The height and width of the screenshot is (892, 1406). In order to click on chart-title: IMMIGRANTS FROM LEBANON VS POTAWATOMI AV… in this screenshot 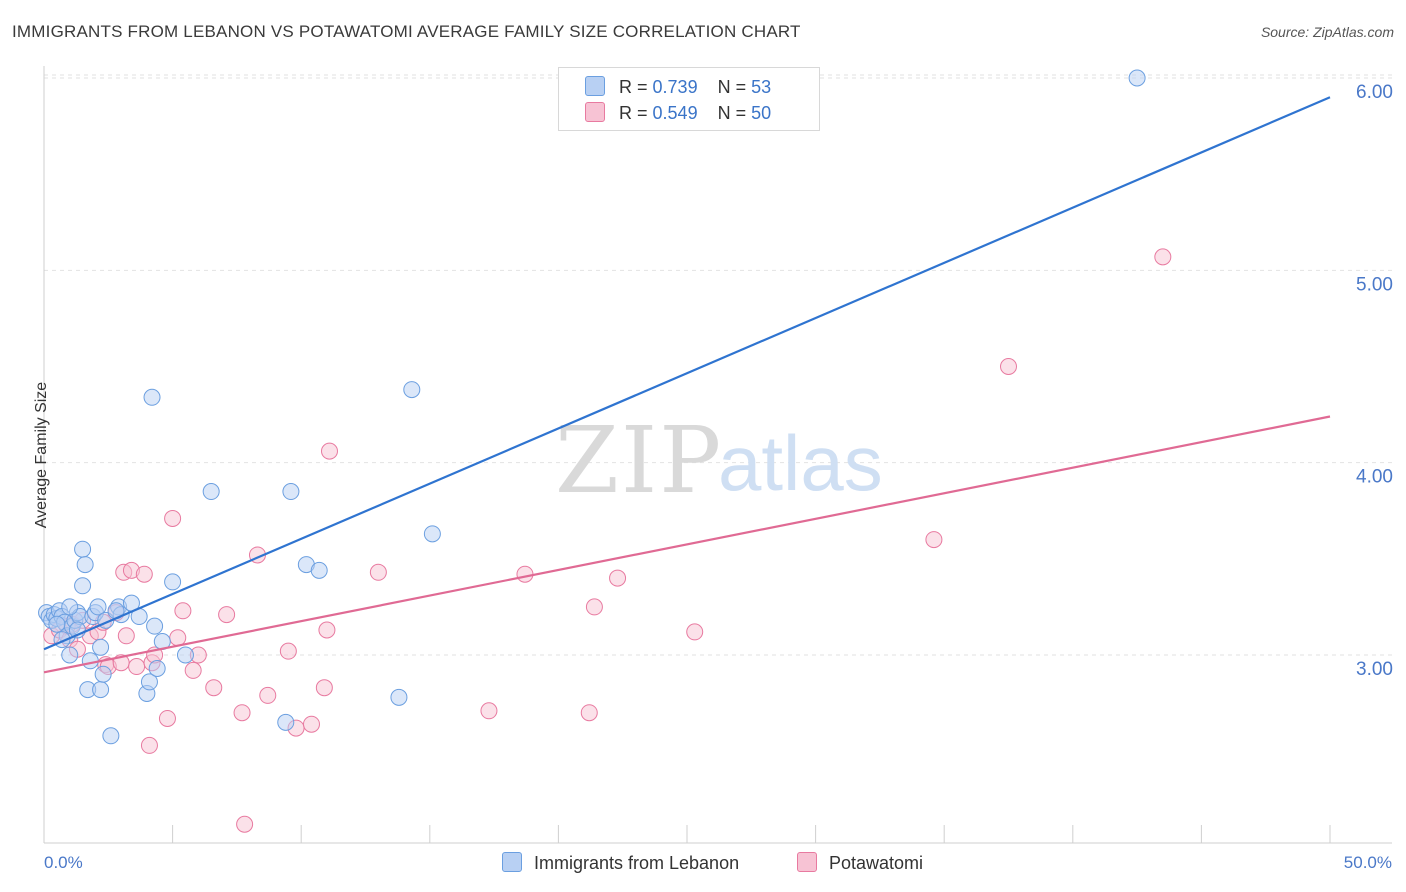, I will do `click(406, 31)`.